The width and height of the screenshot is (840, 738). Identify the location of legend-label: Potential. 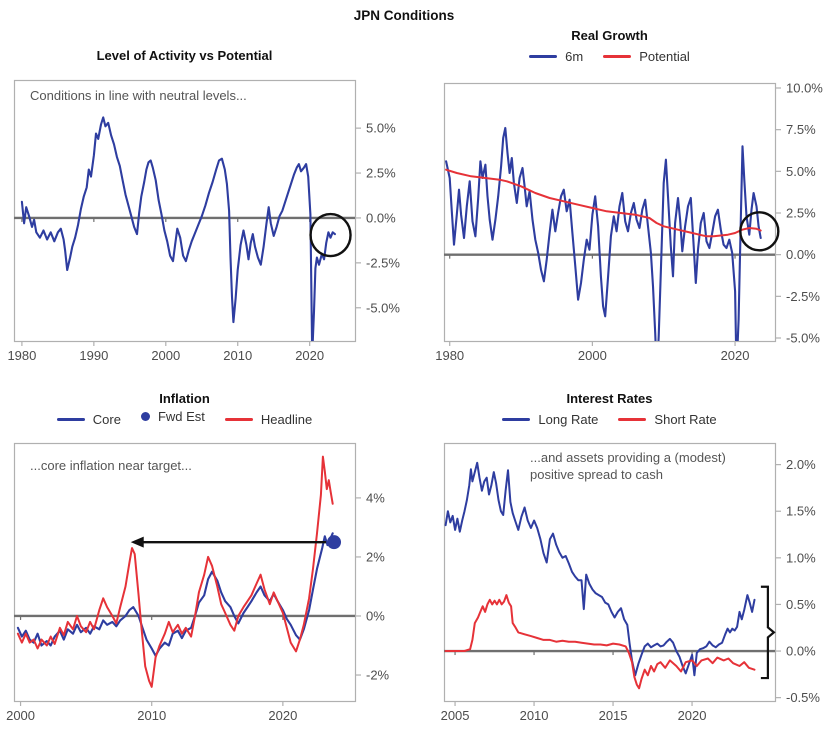
(664, 56).